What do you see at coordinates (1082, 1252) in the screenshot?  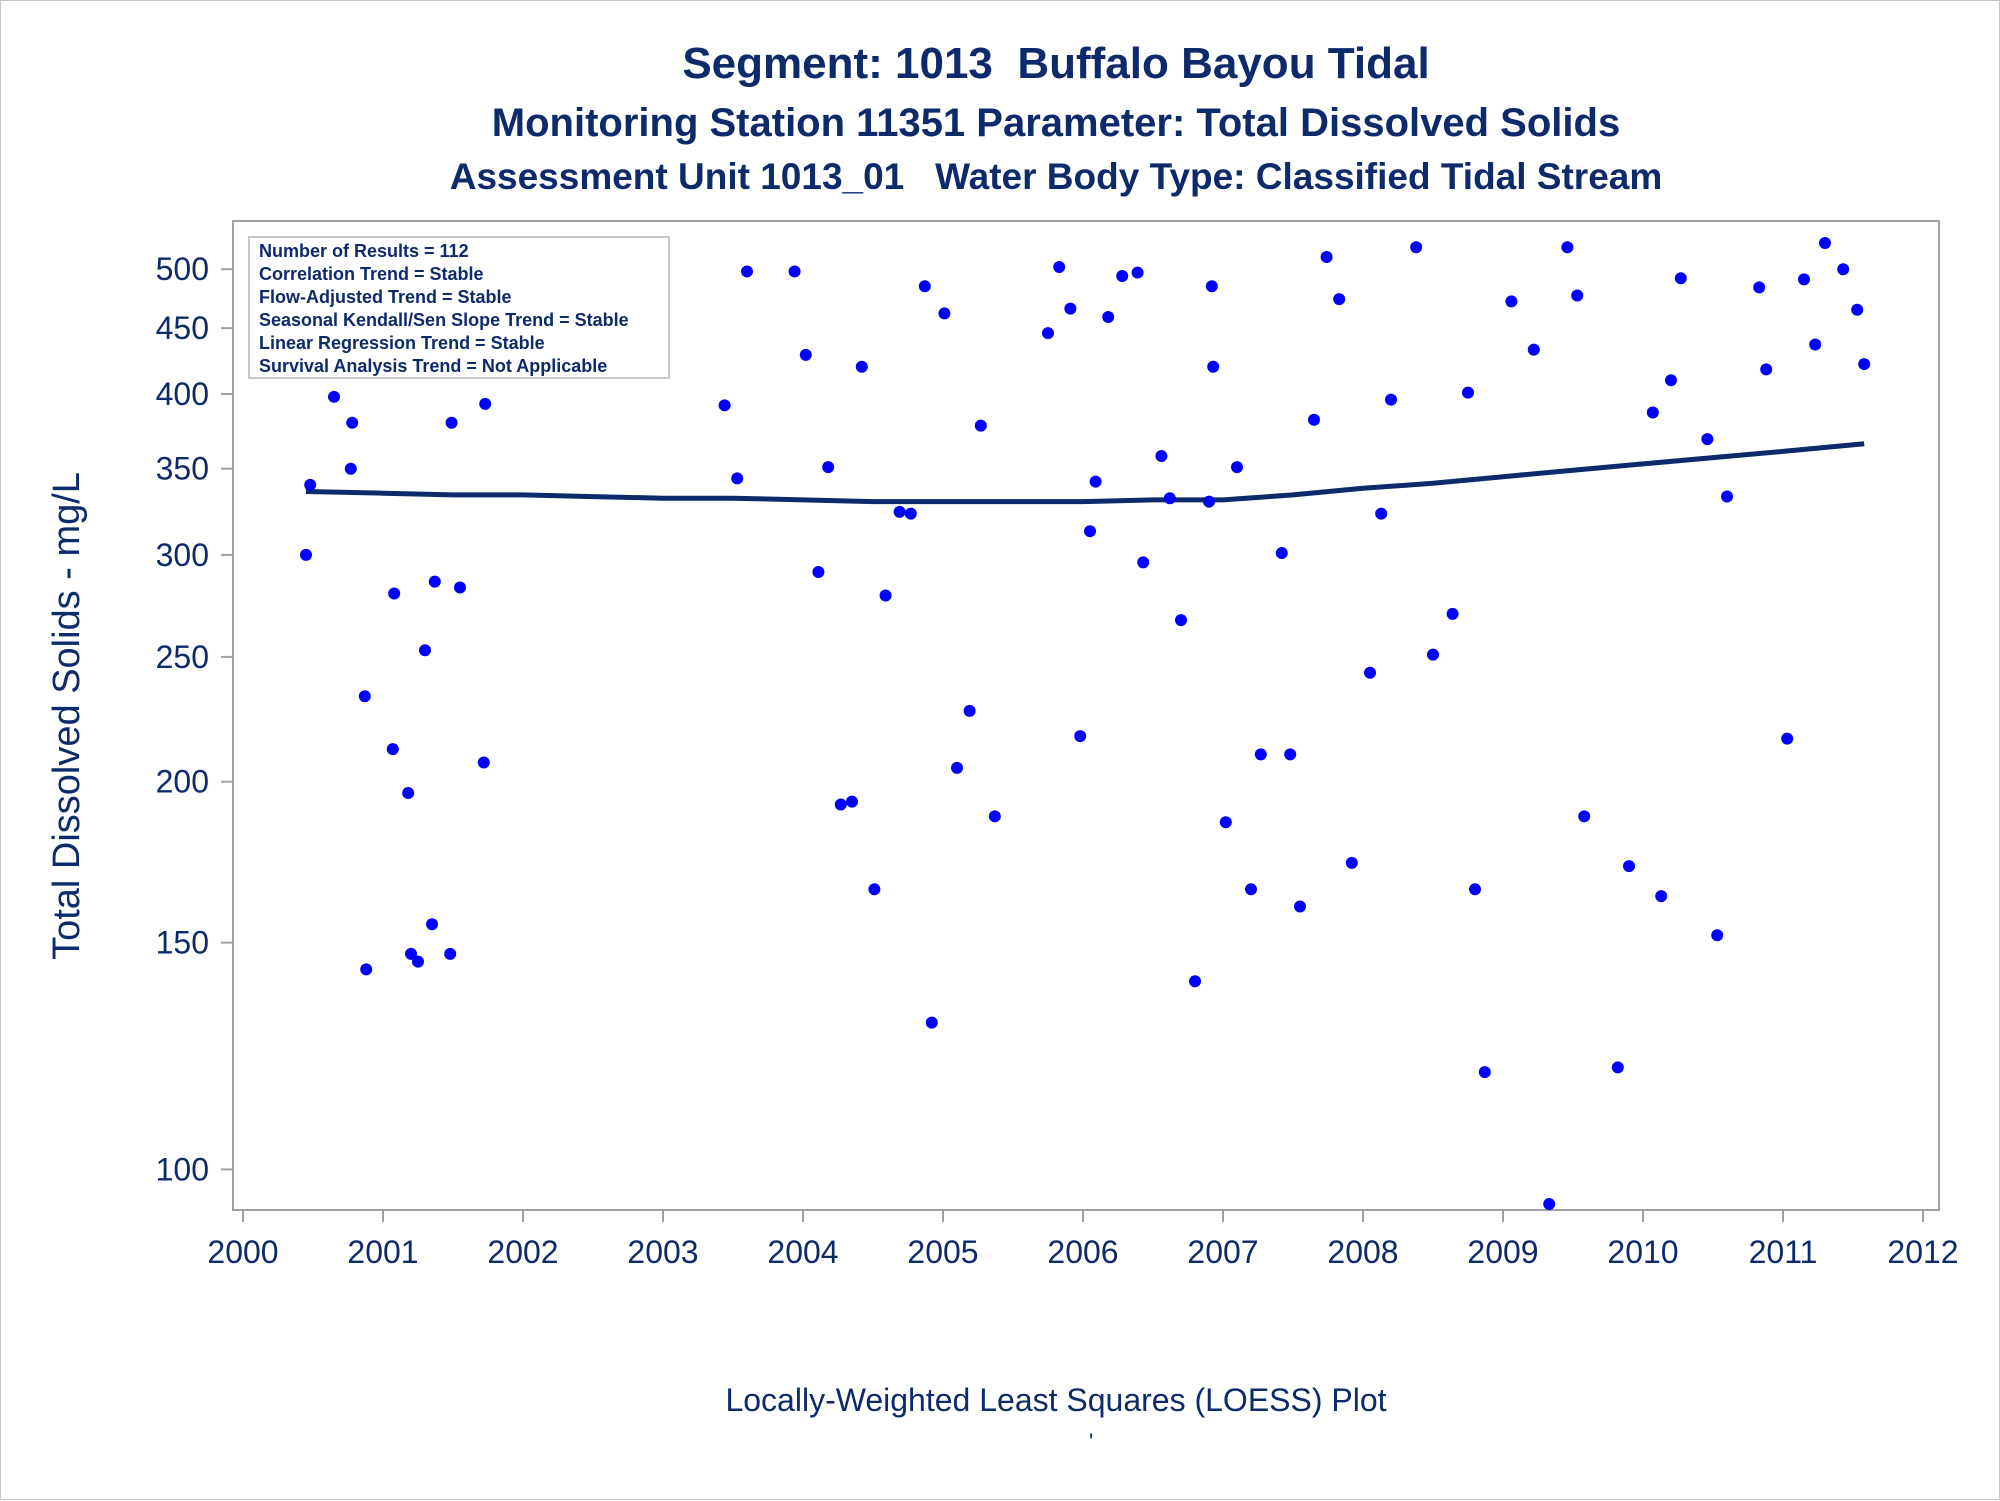 I see `x-tick-label: 2006` at bounding box center [1082, 1252].